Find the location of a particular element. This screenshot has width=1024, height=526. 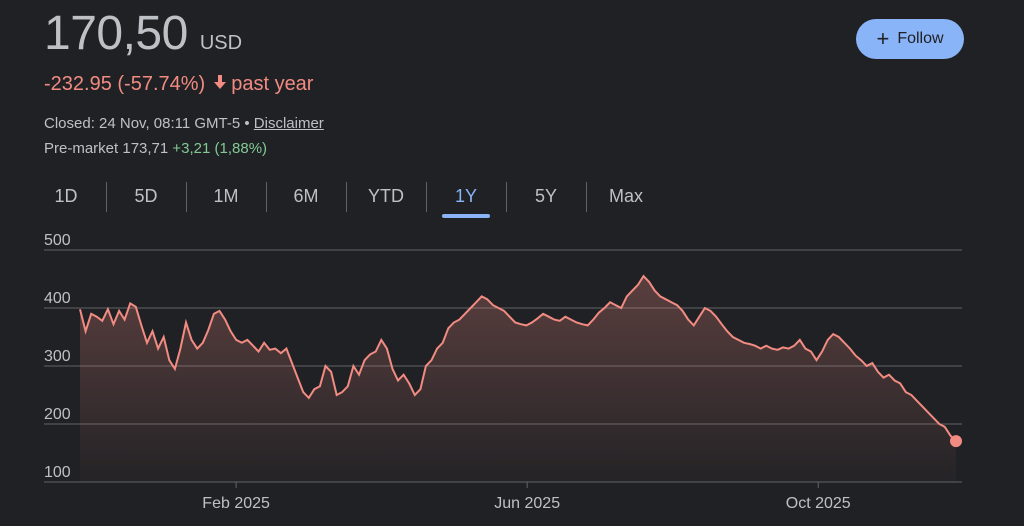

tab-max: Max is located at coordinates (626, 196).